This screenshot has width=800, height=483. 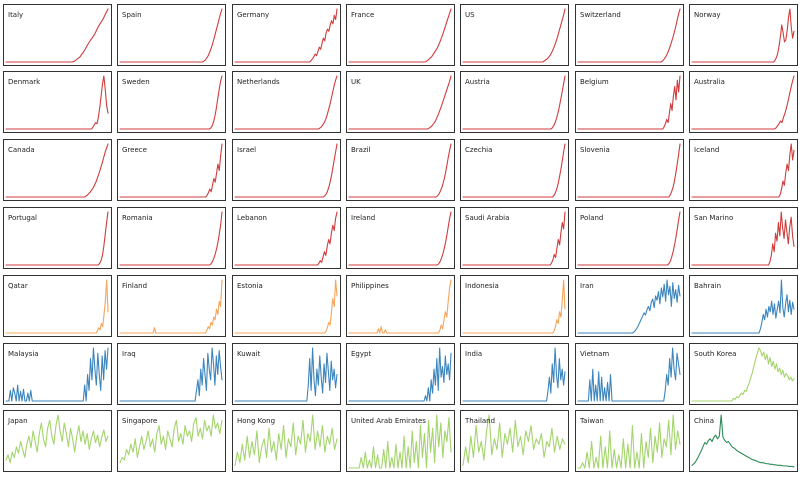 What do you see at coordinates (594, 354) in the screenshot?
I see `panel-title: Vietnam` at bounding box center [594, 354].